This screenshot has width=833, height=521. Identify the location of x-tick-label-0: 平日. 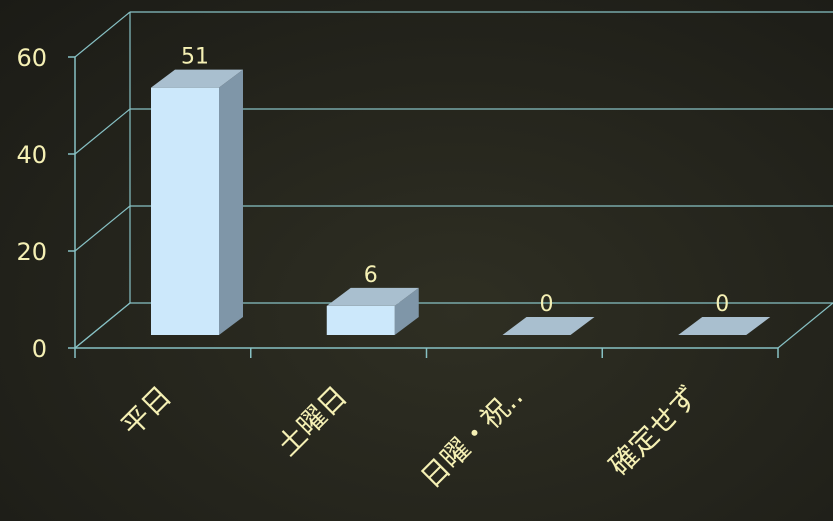
(146, 411).